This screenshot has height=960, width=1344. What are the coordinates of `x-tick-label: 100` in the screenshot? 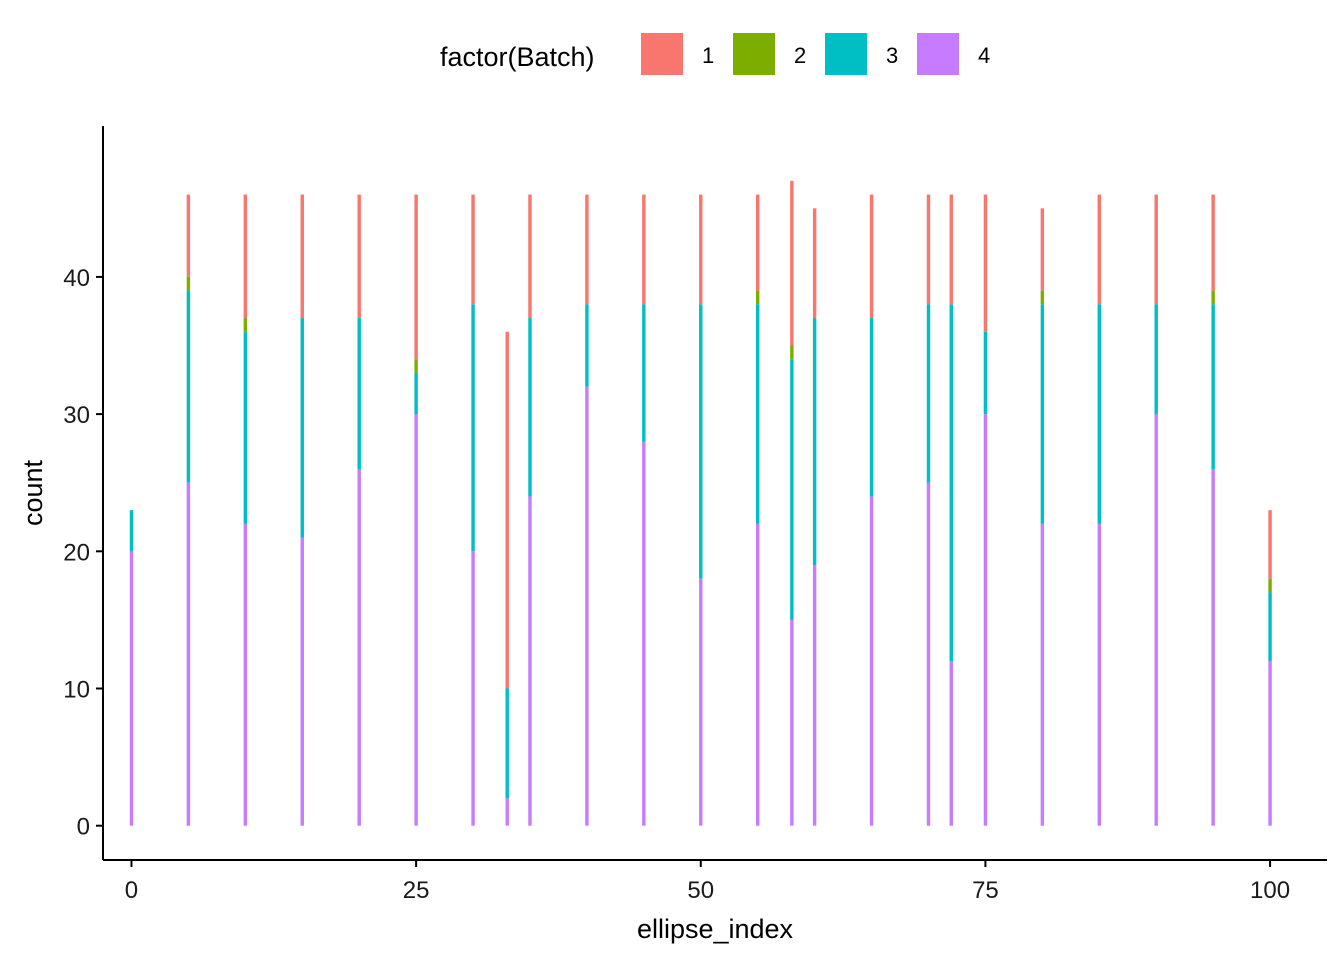 It's located at (1270, 890).